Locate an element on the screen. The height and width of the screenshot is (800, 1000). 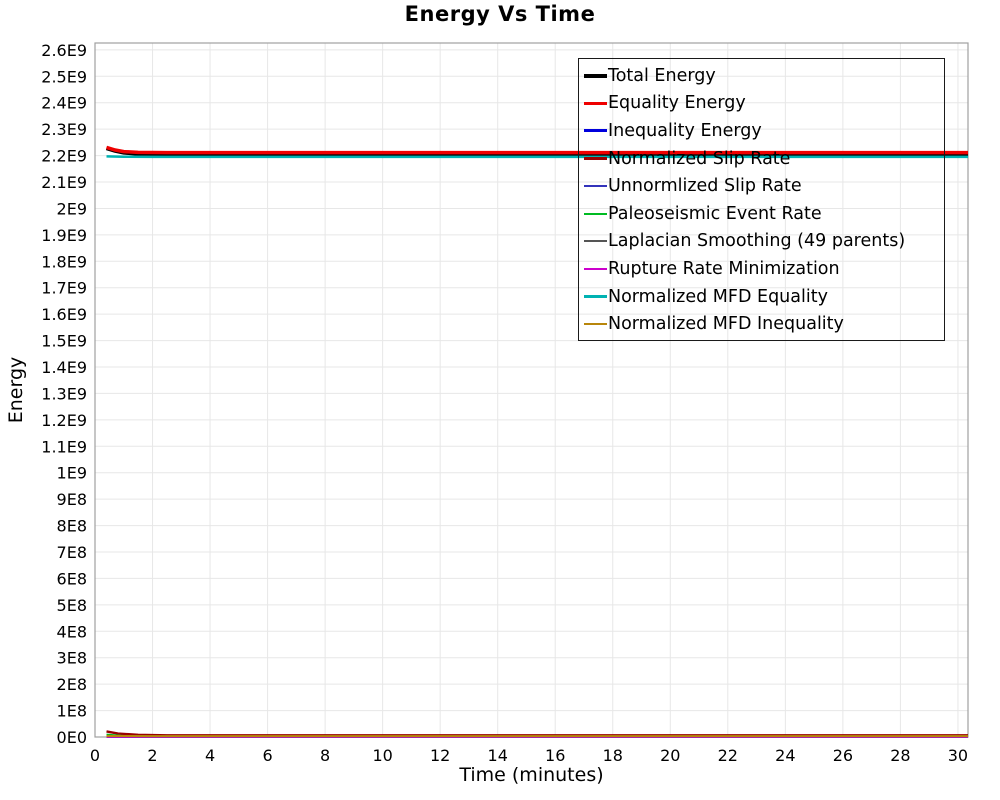
y-tick-label: 1.2E9 is located at coordinates (64, 420).